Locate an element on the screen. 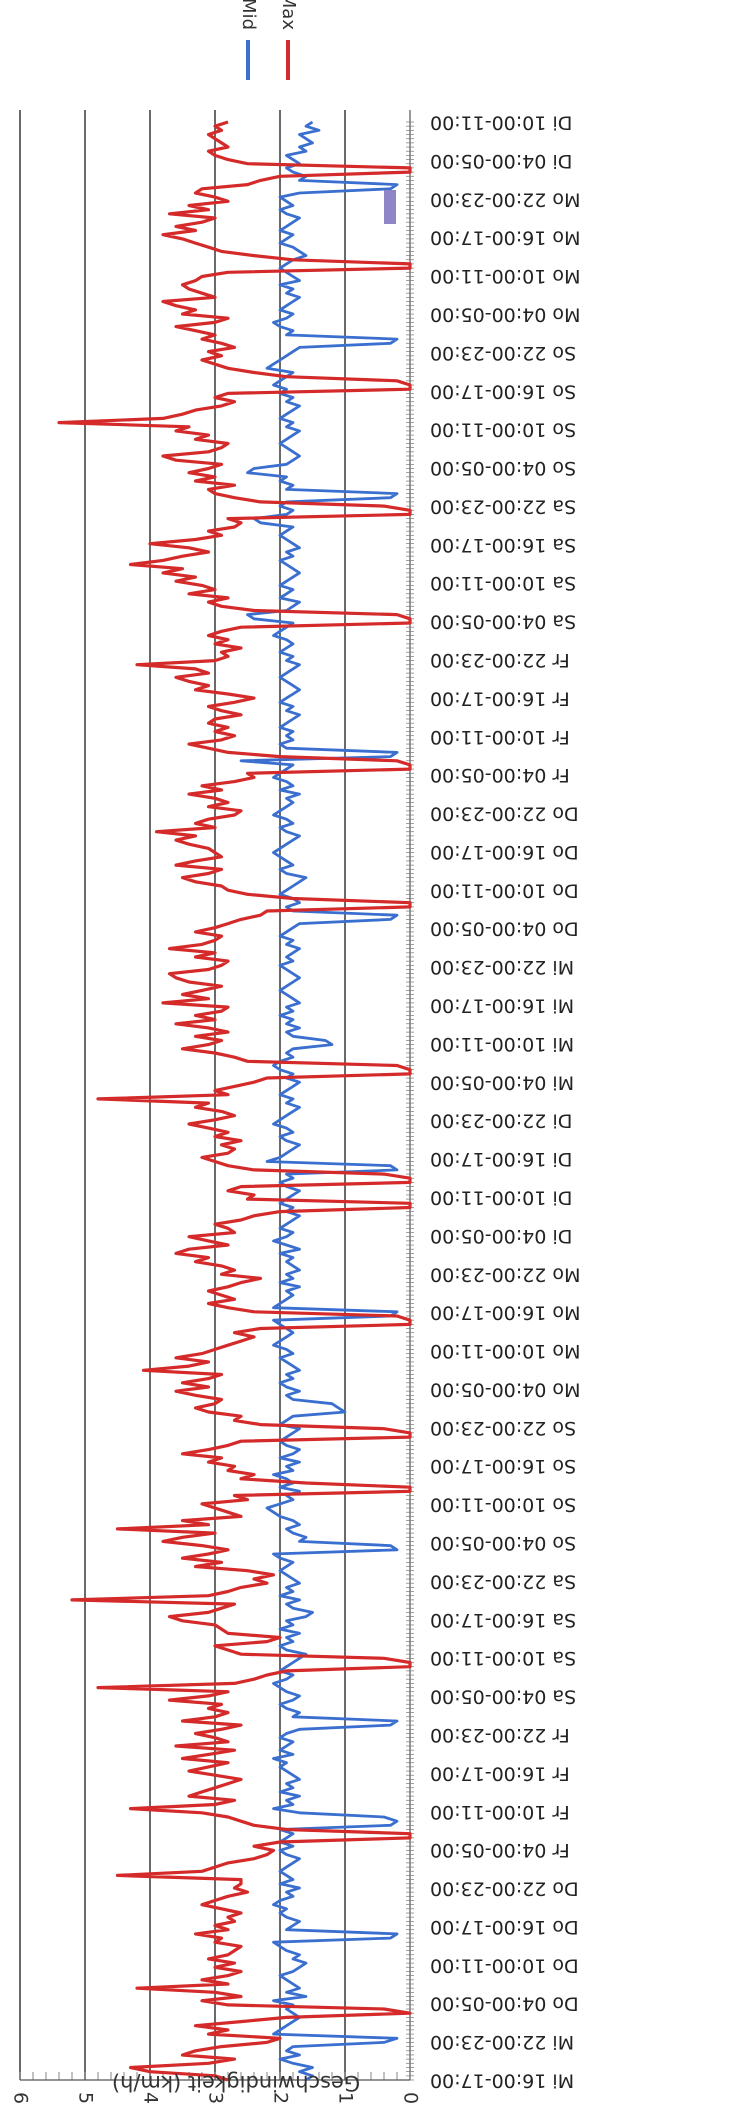  logo-mark is located at coordinates (390, 207).